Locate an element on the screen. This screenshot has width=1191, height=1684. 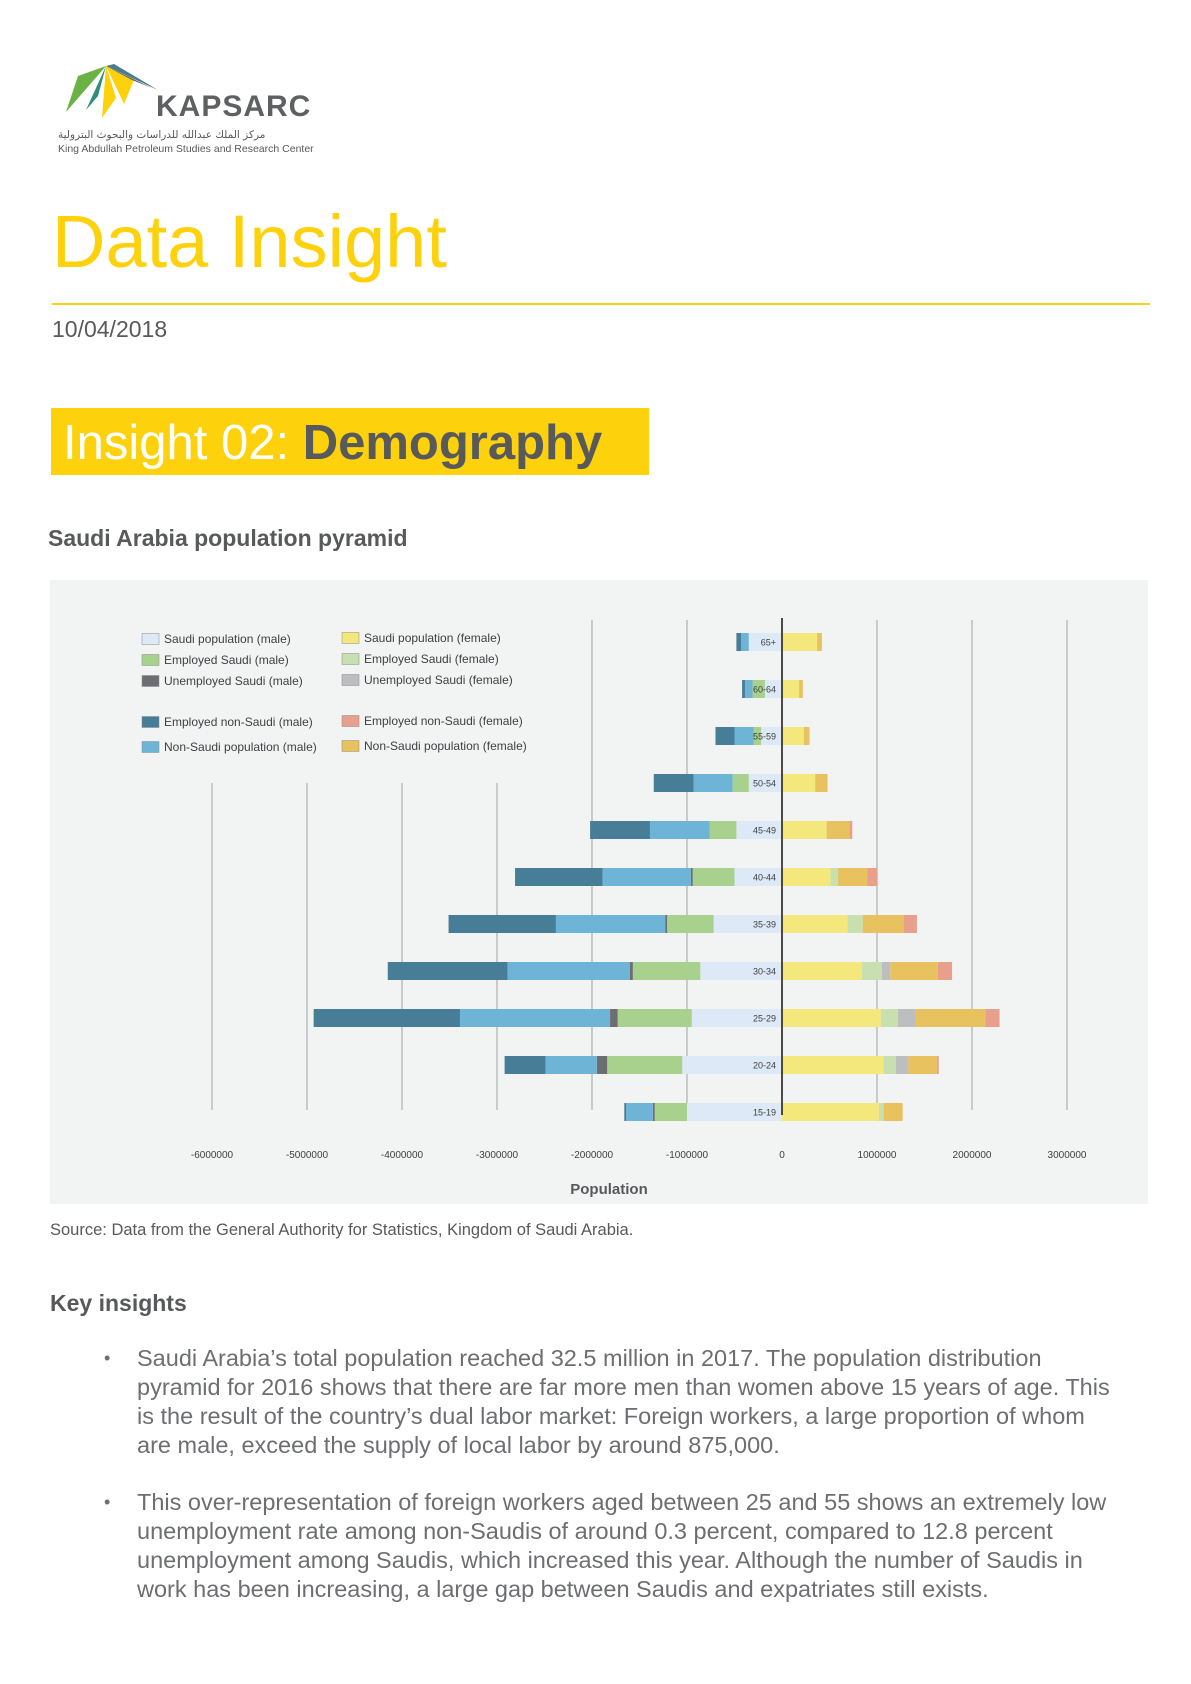
insight-label: Insight 02: Demography is located at coordinates (332, 443).